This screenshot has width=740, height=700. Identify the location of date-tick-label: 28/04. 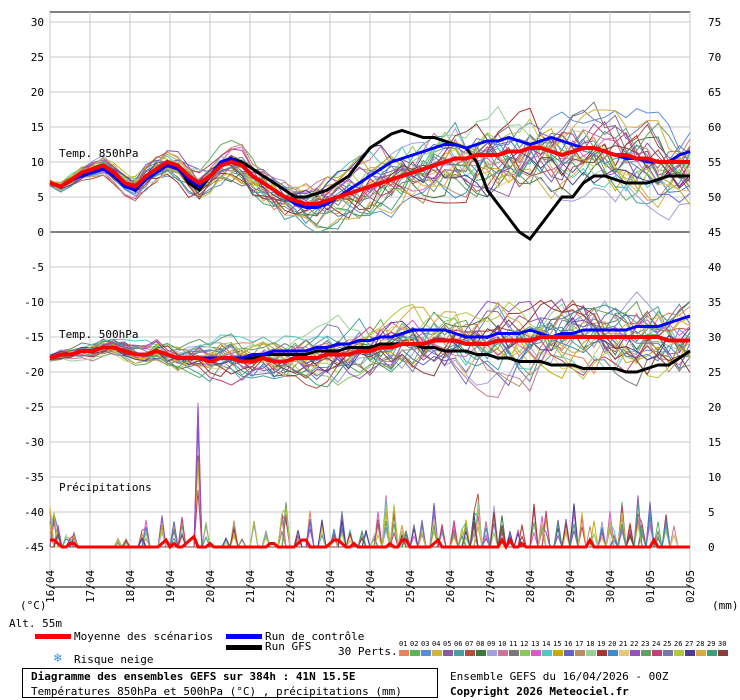
(530, 586).